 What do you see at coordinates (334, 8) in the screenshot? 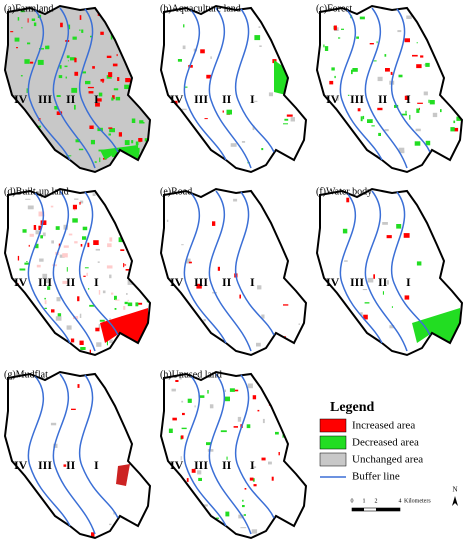
I see `panel-label: (c)Forest` at bounding box center [334, 8].